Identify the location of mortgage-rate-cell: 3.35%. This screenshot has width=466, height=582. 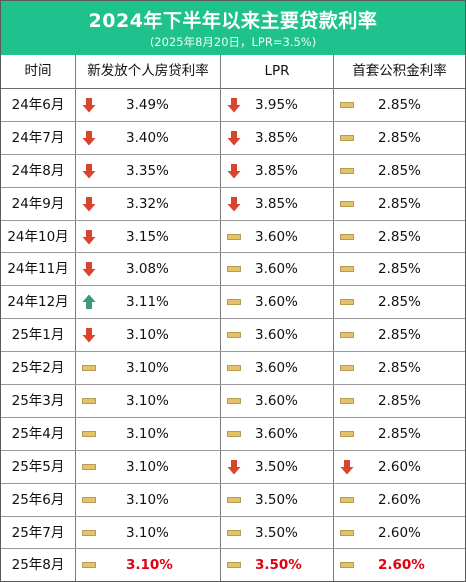
(148, 171).